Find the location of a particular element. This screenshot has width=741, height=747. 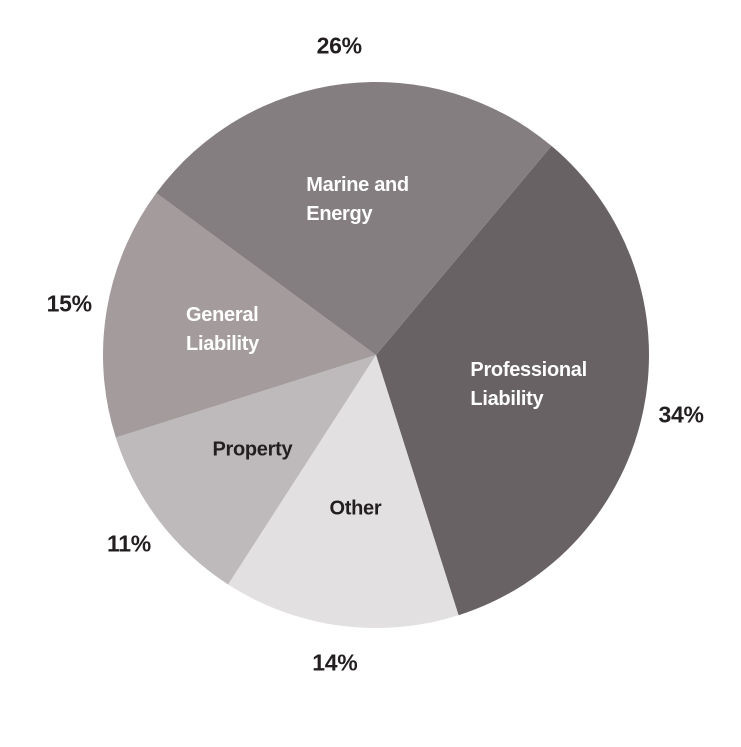

slice-label: Professional Liability is located at coordinates (528, 385).